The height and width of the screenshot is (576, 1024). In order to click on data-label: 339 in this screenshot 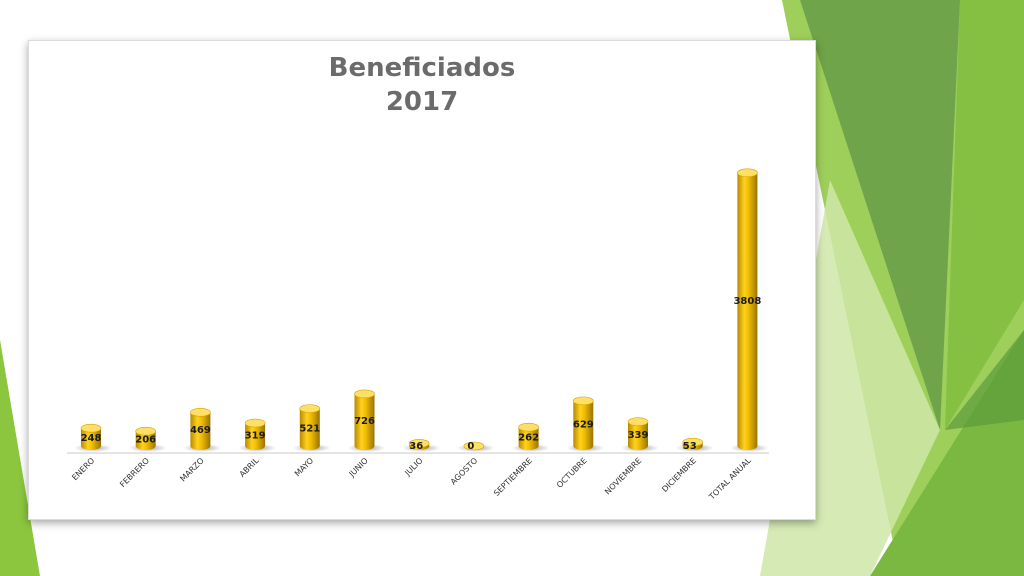, I will do `click(638, 435)`.